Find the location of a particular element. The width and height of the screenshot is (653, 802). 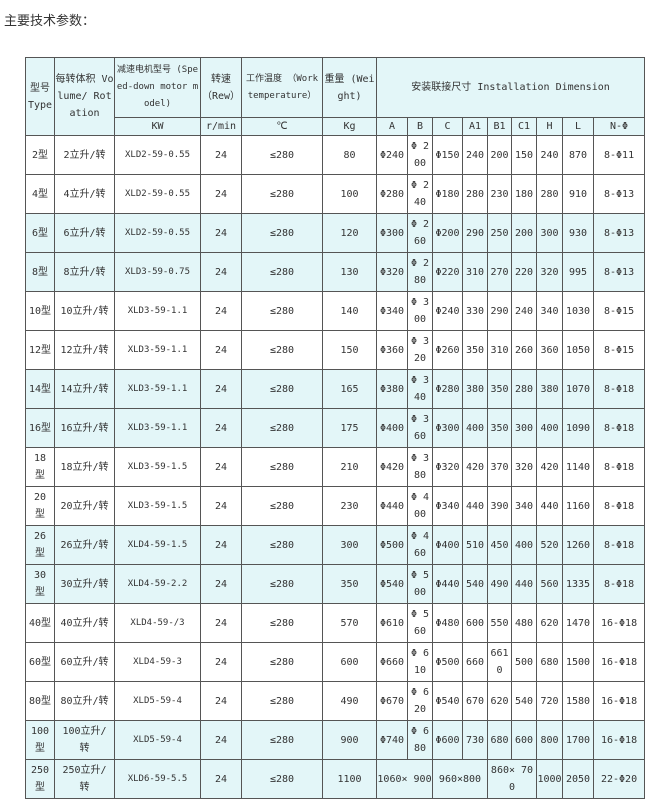

dim-b: B is located at coordinates (420, 126).